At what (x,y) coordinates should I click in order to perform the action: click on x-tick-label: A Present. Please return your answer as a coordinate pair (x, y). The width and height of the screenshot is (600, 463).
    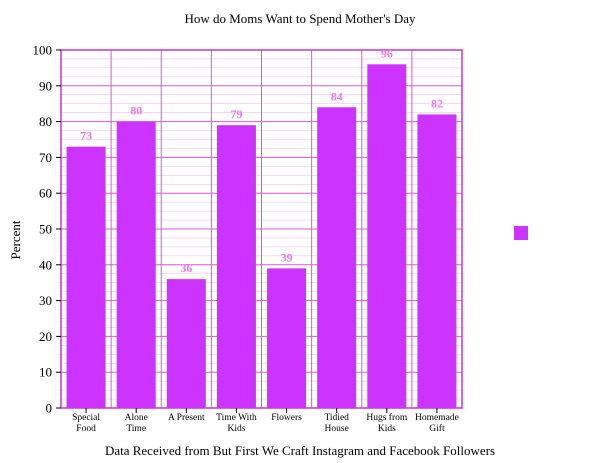
    Looking at the image, I should click on (186, 418).